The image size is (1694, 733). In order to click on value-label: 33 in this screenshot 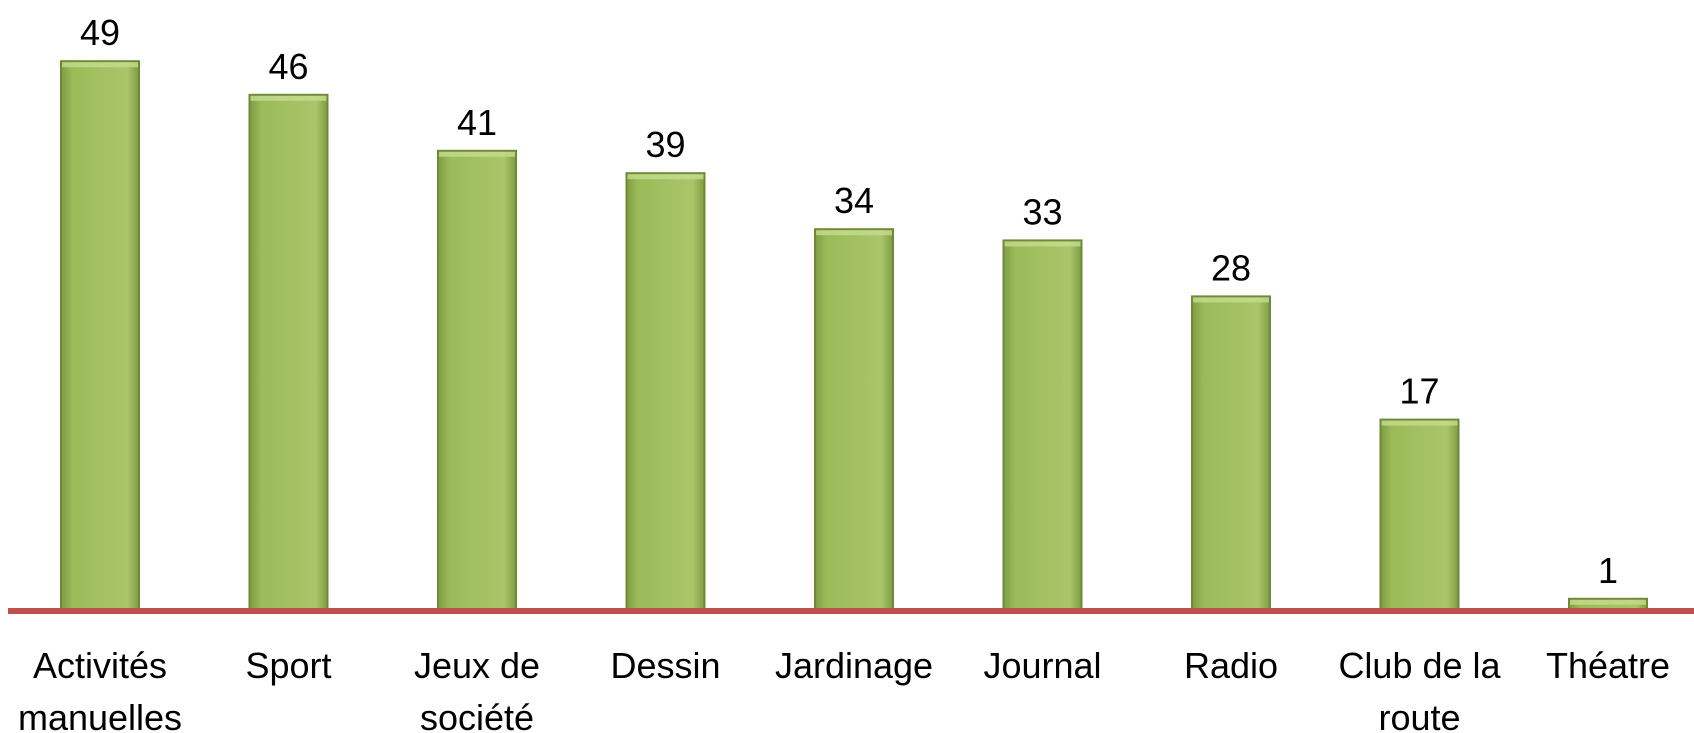, I will do `click(1042, 211)`.